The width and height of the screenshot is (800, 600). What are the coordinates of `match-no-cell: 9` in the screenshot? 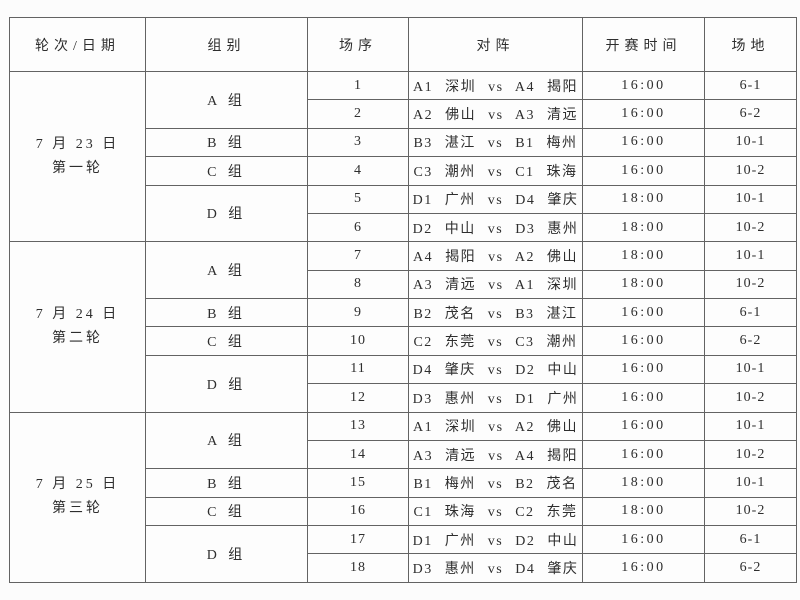 It's located at (358, 312).